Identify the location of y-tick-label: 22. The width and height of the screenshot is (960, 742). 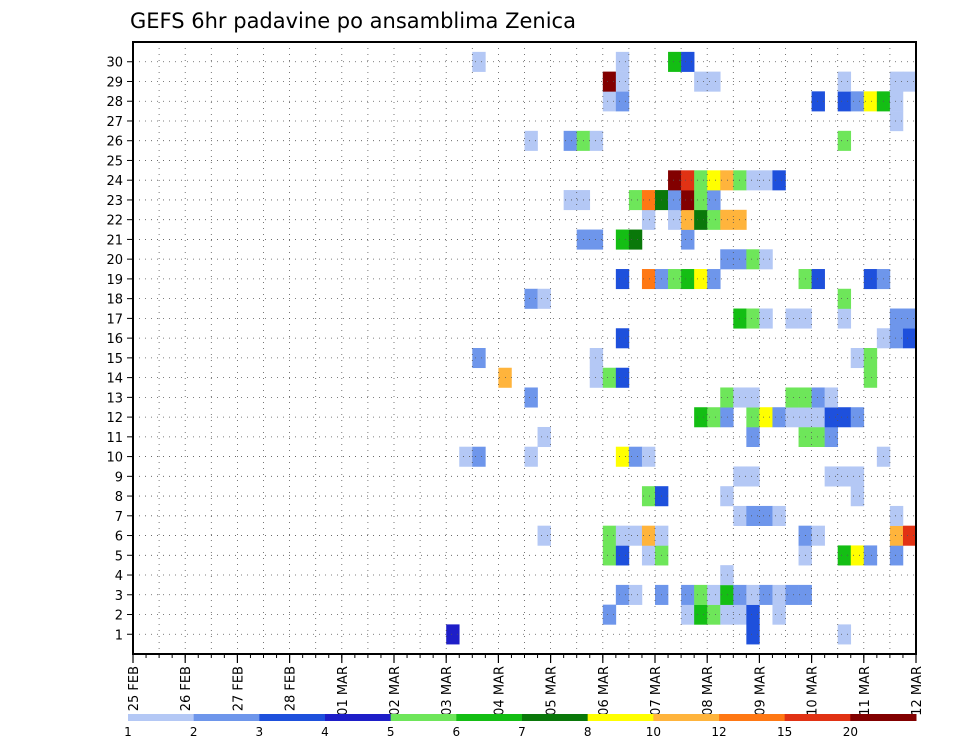
(114, 221).